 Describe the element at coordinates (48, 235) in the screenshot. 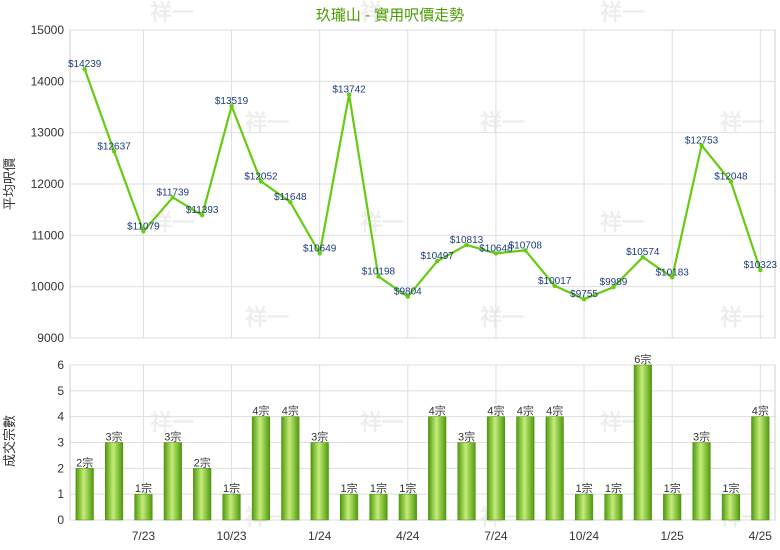

I see `price-y-tick-label: 11000` at that location.